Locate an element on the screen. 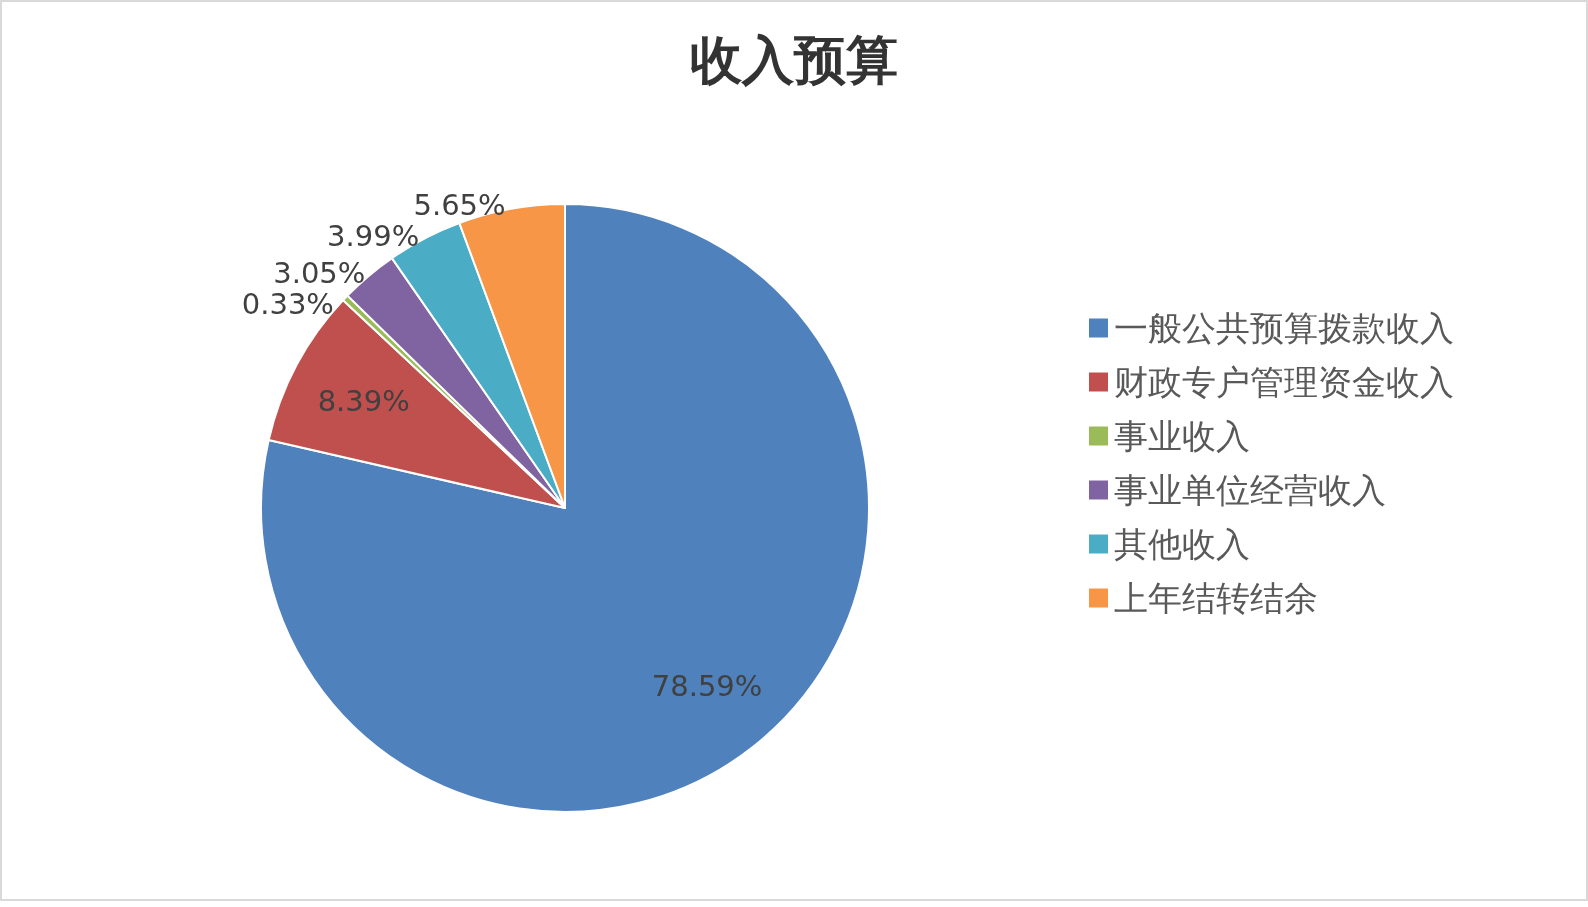  data-label: 78.59% is located at coordinates (707, 686).